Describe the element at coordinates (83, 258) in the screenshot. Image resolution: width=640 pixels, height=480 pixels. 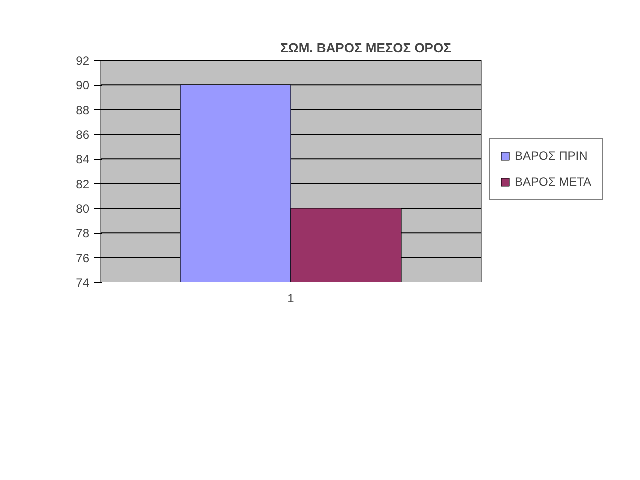
I see `y-tick-label: 76` at that location.